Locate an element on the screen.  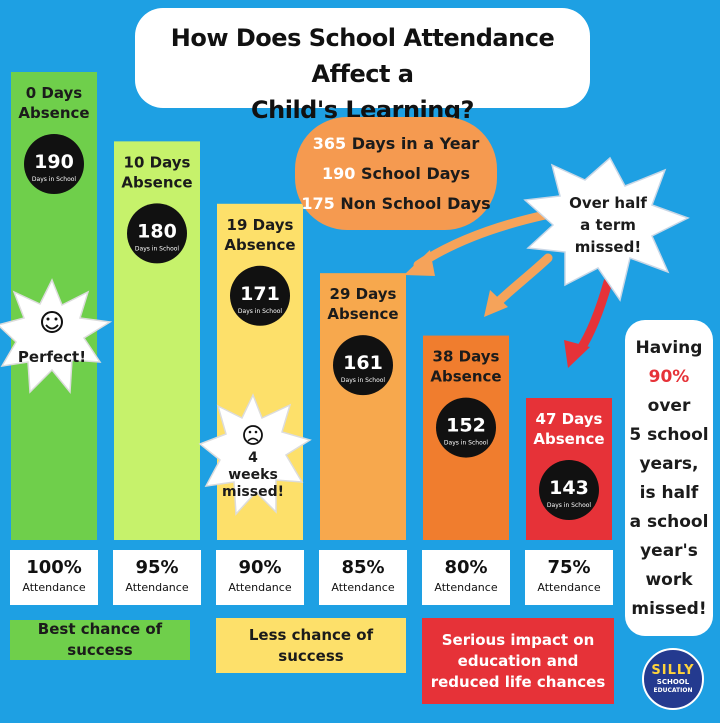
band-less: Less chance of success is located at coordinates (311, 645).